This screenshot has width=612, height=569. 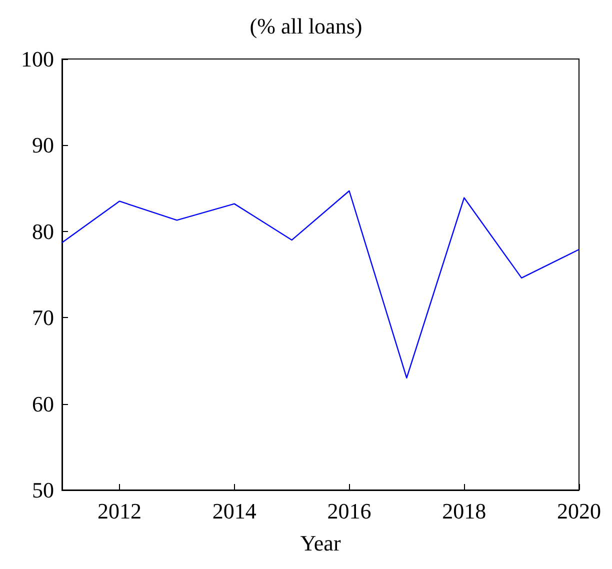 What do you see at coordinates (43, 317) in the screenshot?
I see `y-tick-label: 70` at bounding box center [43, 317].